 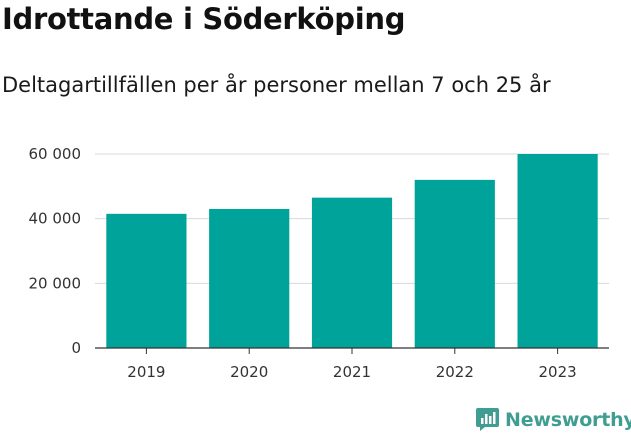 I want to click on chart-title: Idrottande i Söderköping, so click(x=204, y=19).